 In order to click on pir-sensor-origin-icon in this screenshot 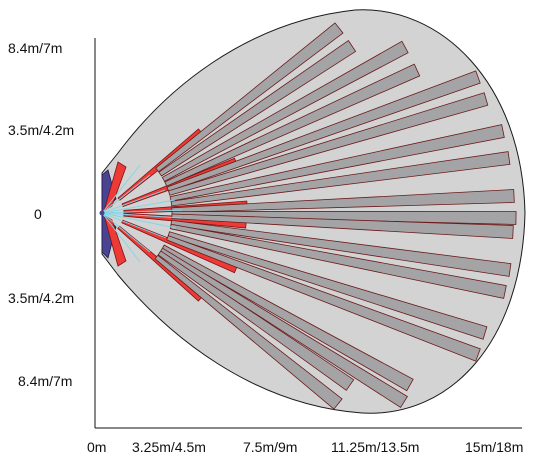, I will do `click(102, 213)`.